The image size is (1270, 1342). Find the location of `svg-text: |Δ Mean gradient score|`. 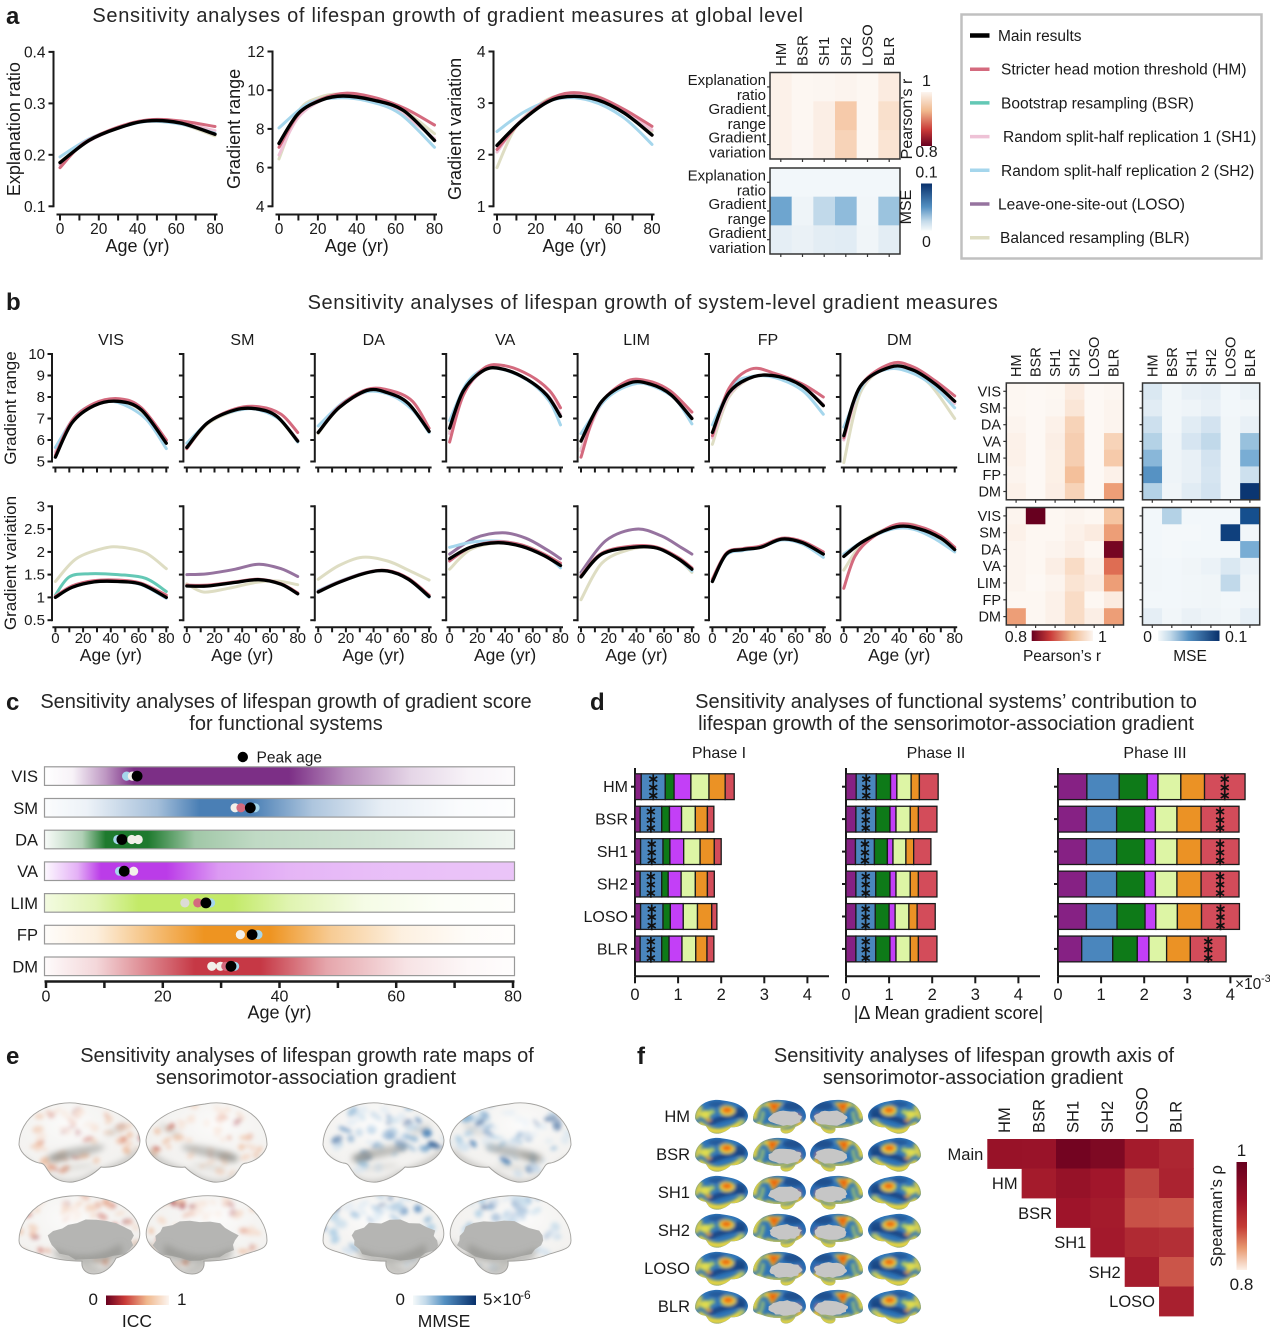

svg-text: |Δ Mean gradient score| is located at coordinates (948, 1013).